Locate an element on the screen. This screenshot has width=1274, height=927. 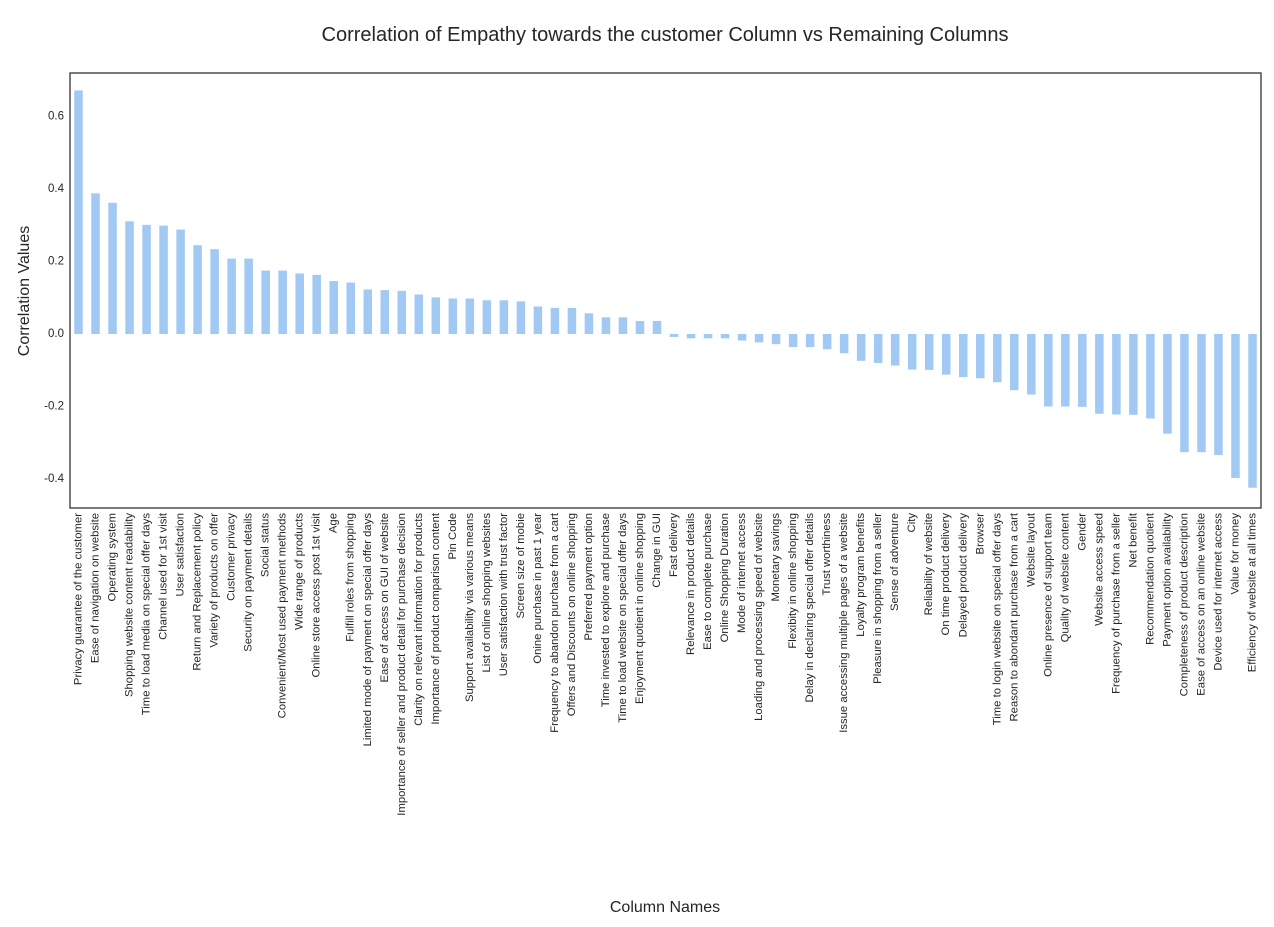
x-tick-label: Pleasure in shopping from a seller is located at coordinates (878, 598).